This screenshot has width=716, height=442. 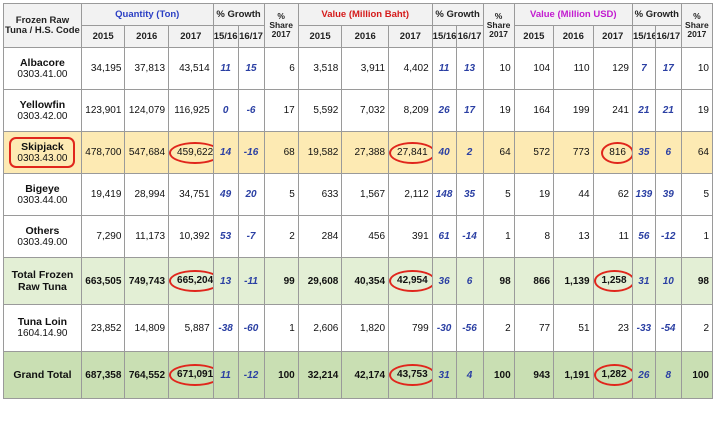 What do you see at coordinates (469, 375) in the screenshot?
I see `growth-cell: 4` at bounding box center [469, 375].